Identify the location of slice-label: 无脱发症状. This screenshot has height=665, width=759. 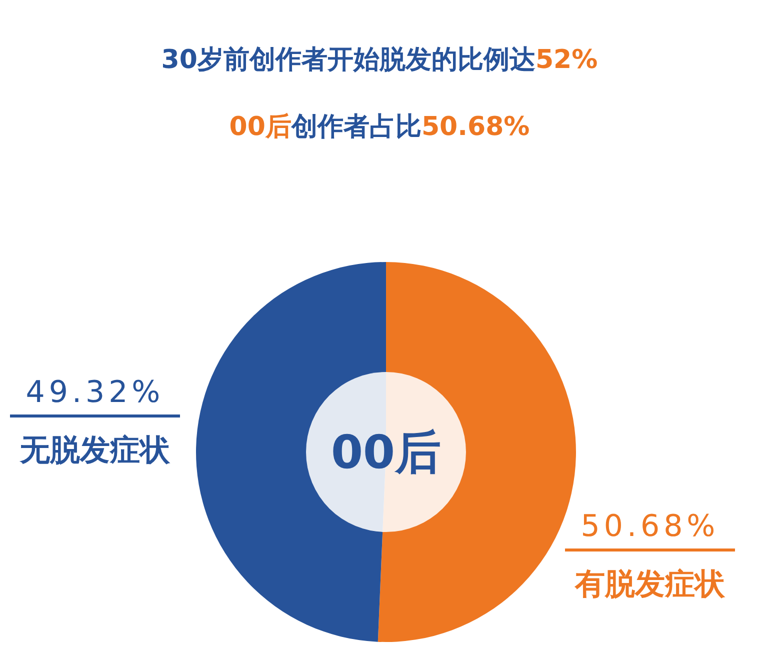
(95, 450).